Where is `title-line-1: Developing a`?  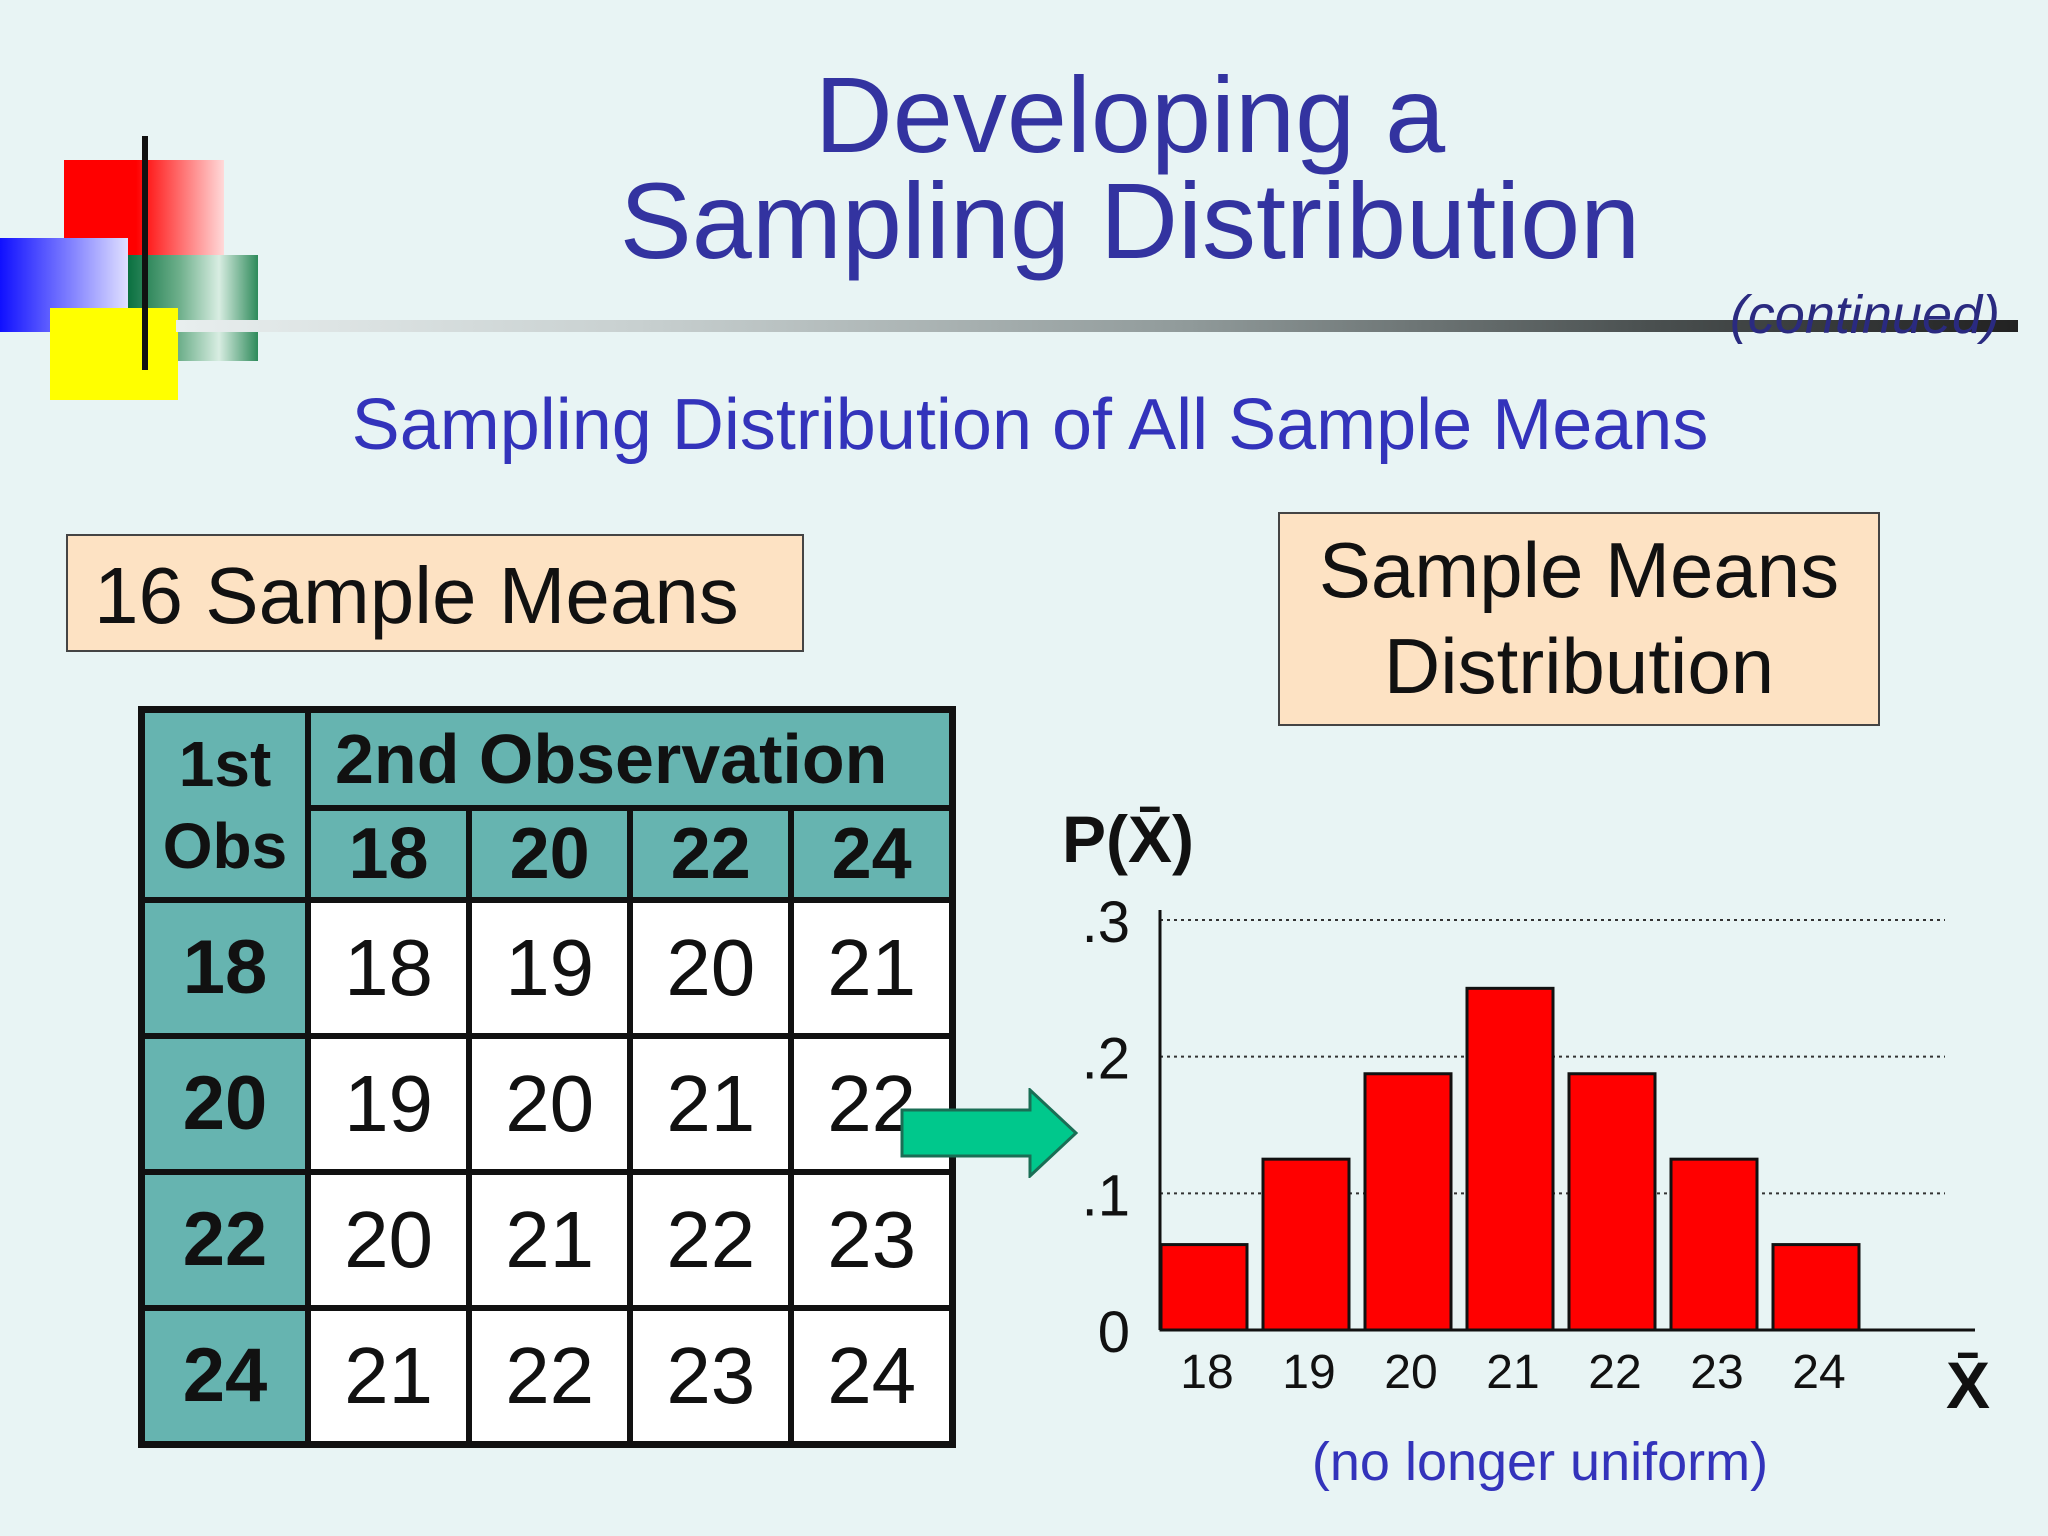
title-line-1: Developing a is located at coordinates (1130, 114).